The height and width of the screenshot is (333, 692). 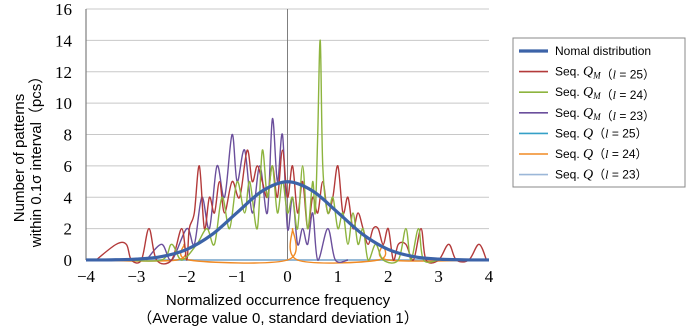 I want to click on legend-label: Seq. QM（l = 25）, so click(x=605, y=73).